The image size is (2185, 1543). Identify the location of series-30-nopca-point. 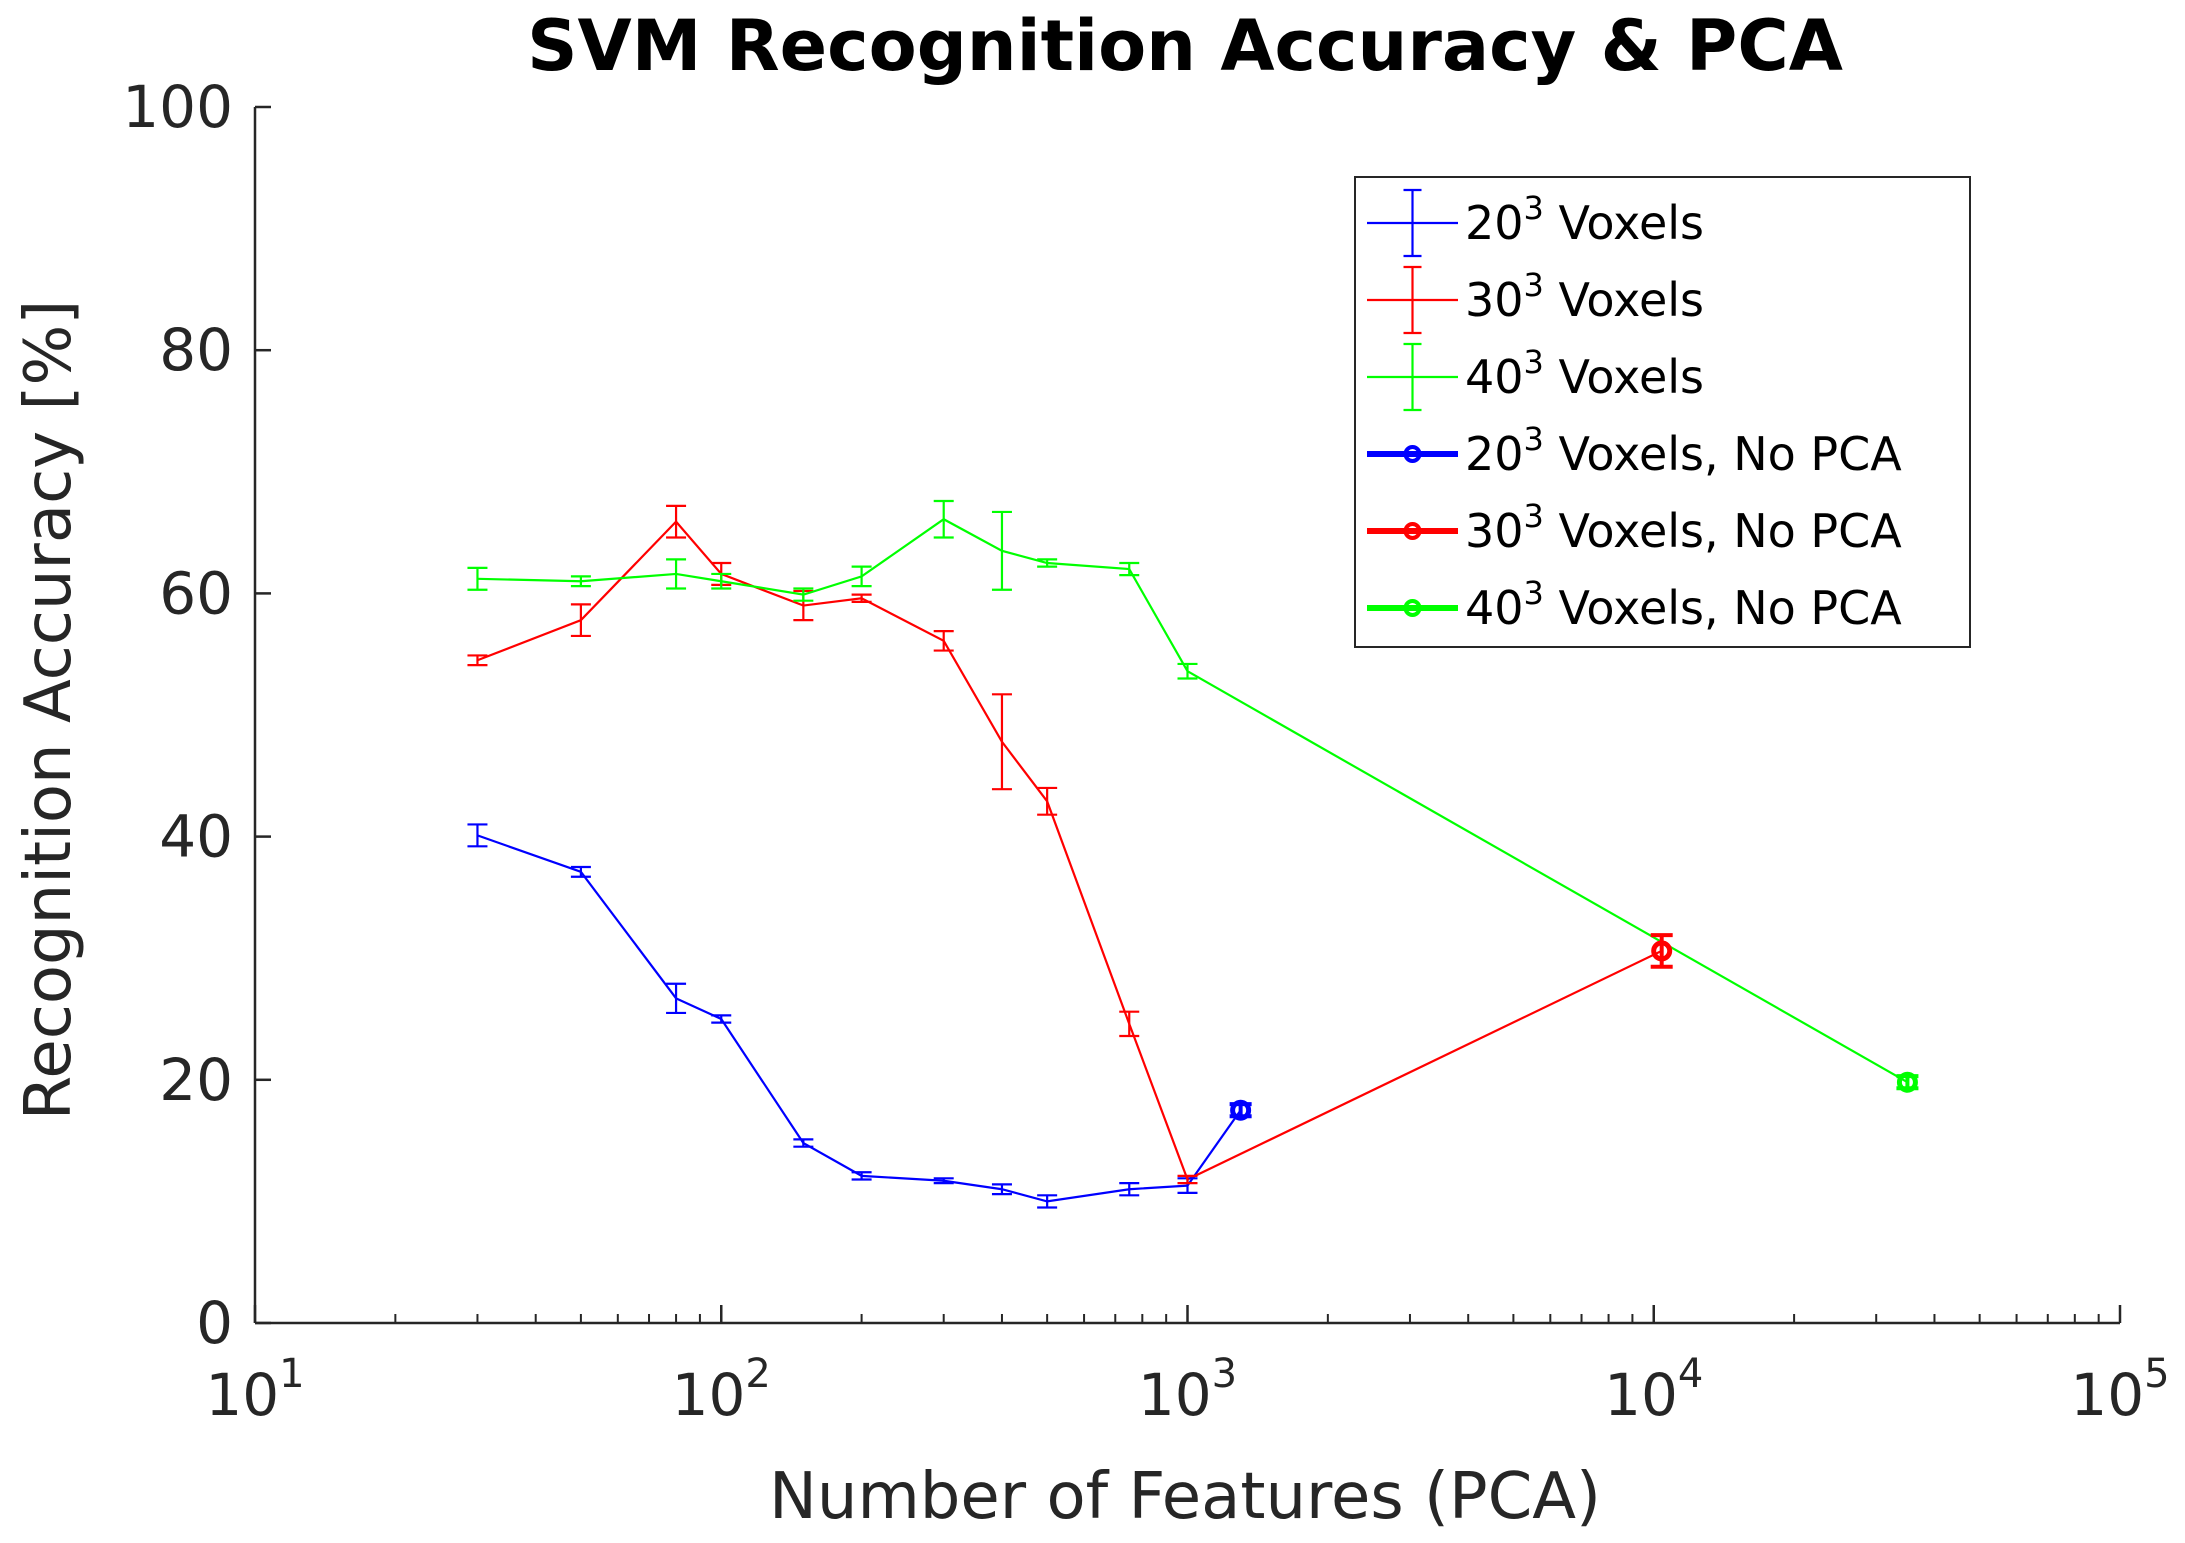
(1662, 951).